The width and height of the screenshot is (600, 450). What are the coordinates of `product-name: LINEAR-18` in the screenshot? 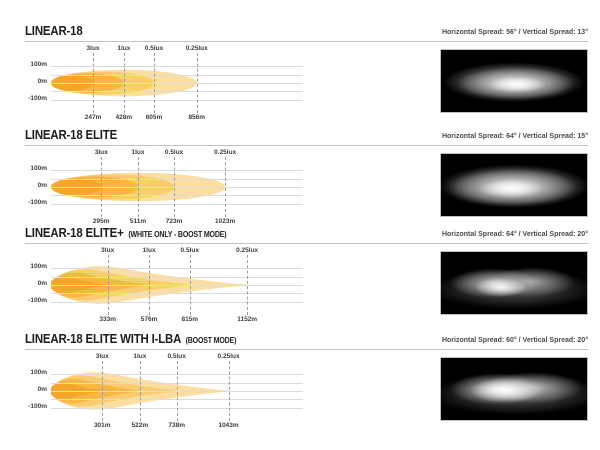 It's located at (54, 30).